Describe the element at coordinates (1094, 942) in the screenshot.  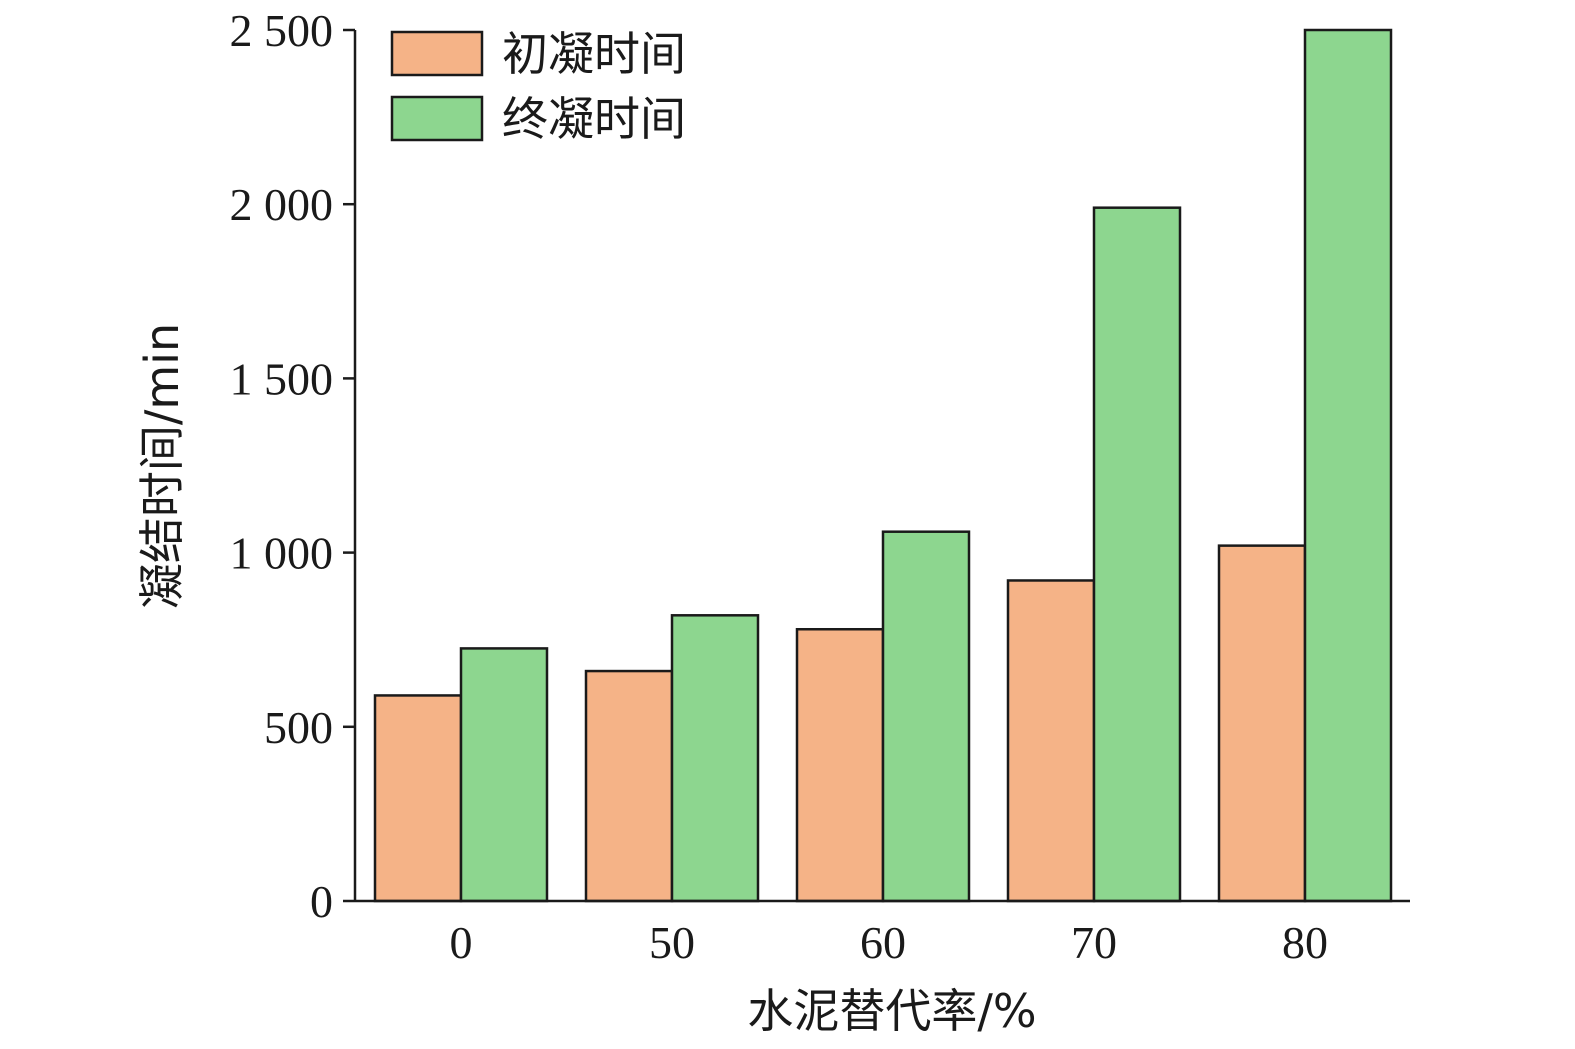
I see `x-tick-label: 70` at that location.